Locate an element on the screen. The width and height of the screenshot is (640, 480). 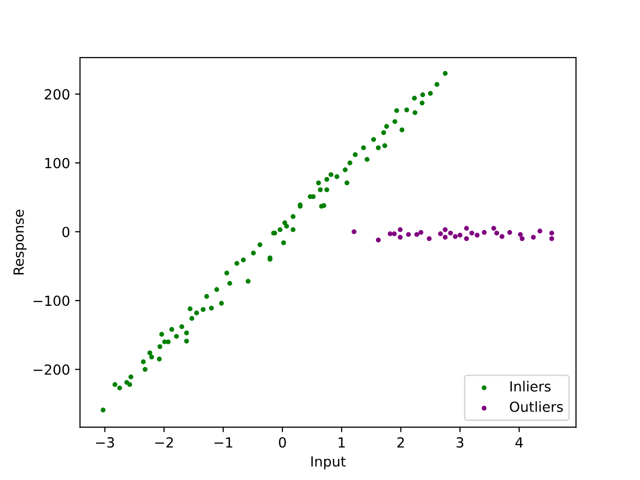
y-tick-label: 200 is located at coordinates (57, 94).